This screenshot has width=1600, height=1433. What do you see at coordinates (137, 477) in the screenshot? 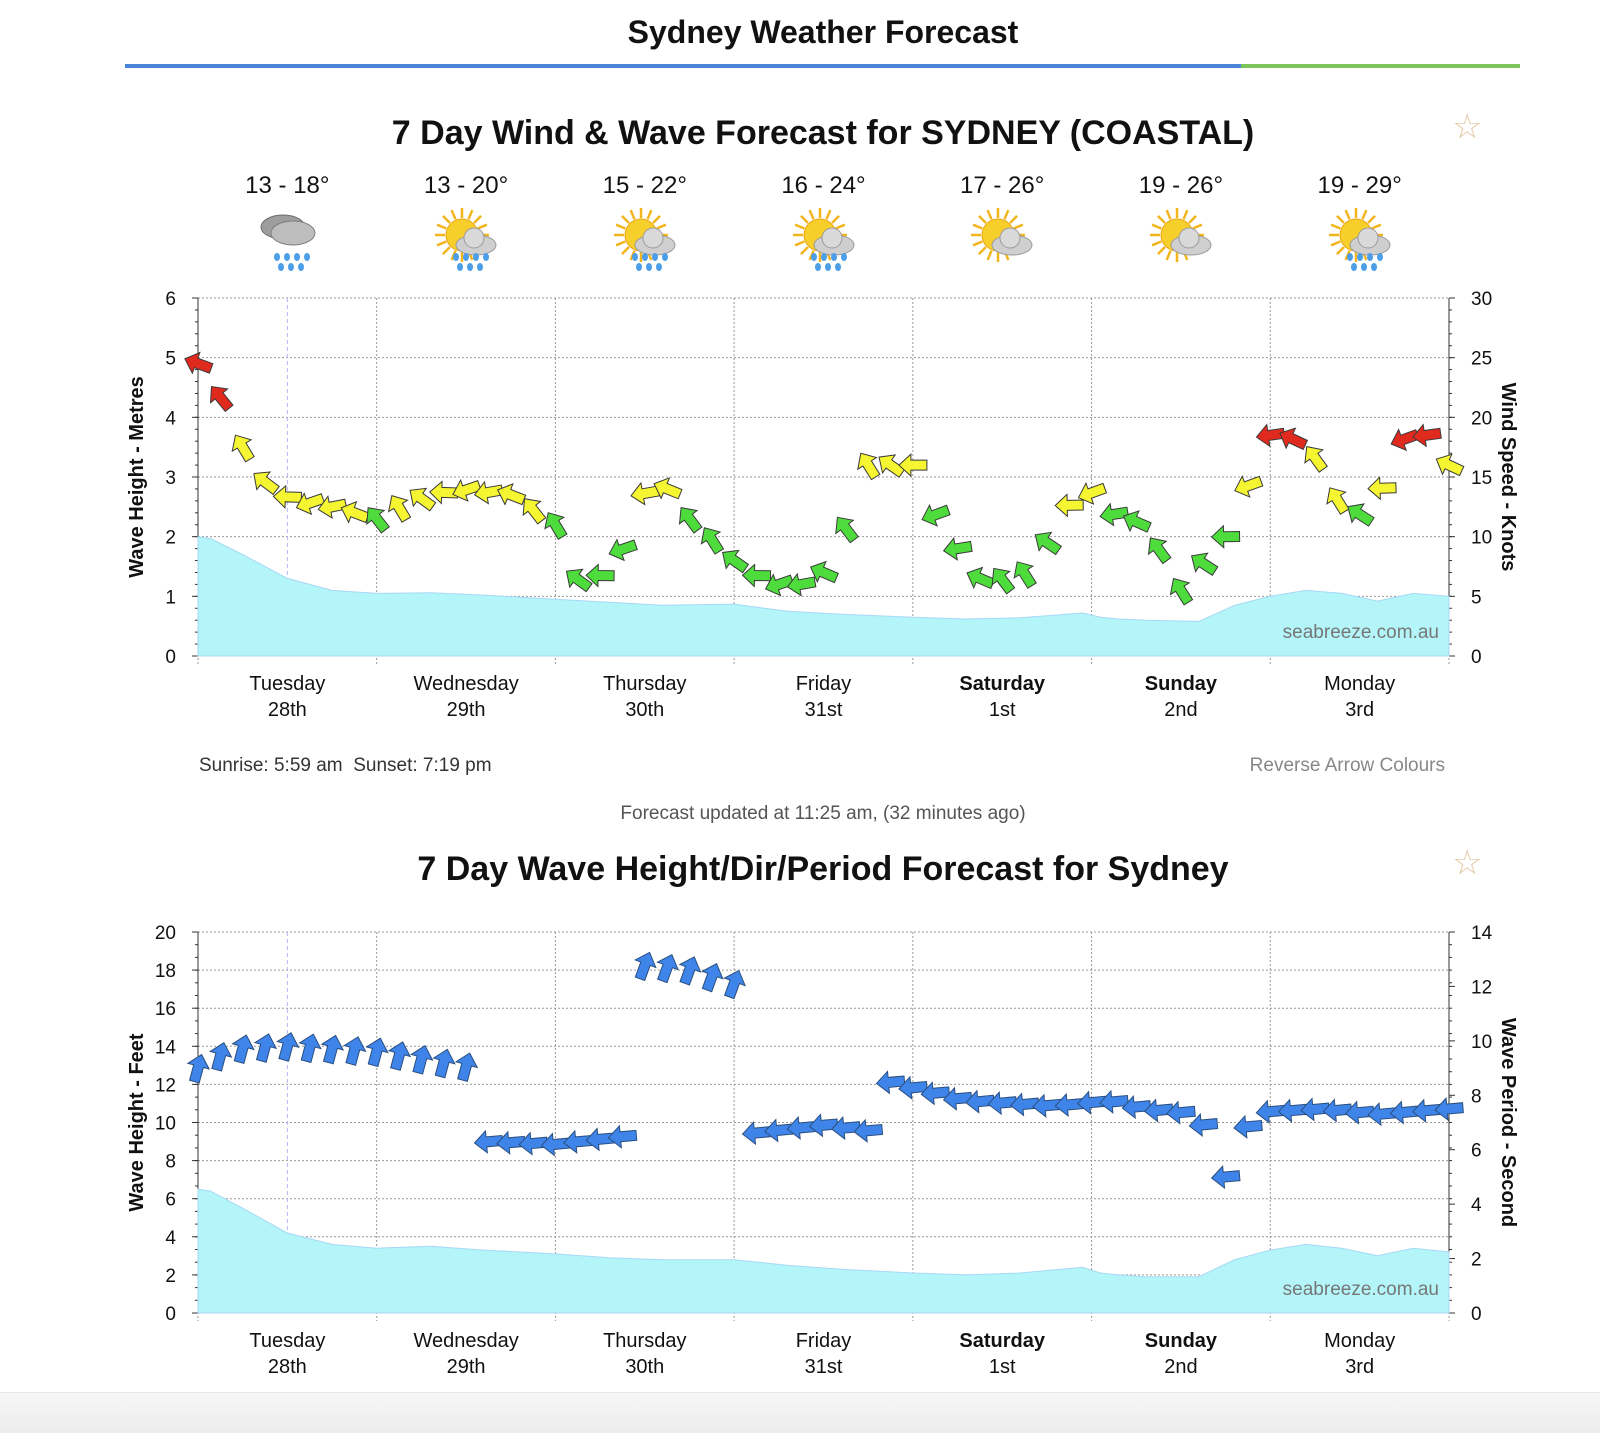
I see `y-axis-title: Wave Height - Metres` at bounding box center [137, 477].